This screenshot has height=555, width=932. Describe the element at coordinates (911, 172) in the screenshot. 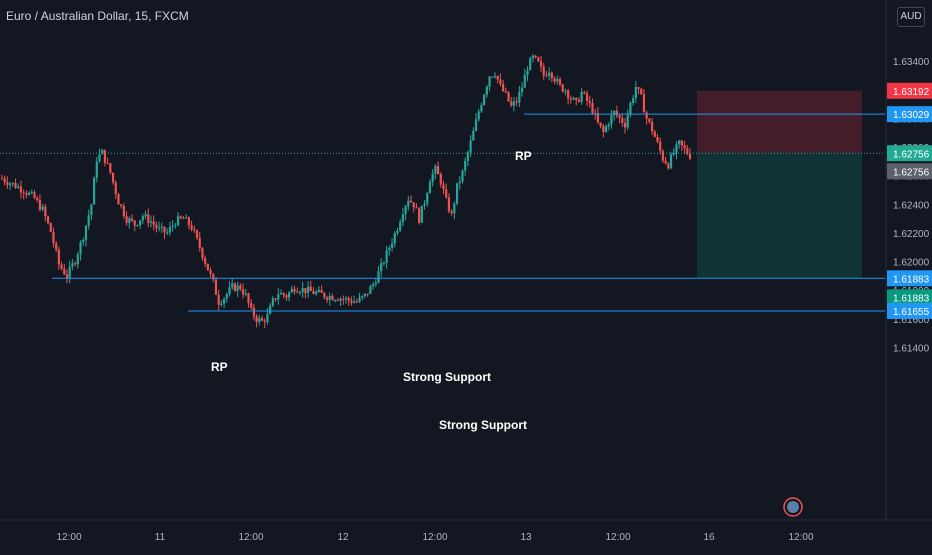

I see `price-tag-label: 1.62756` at that location.